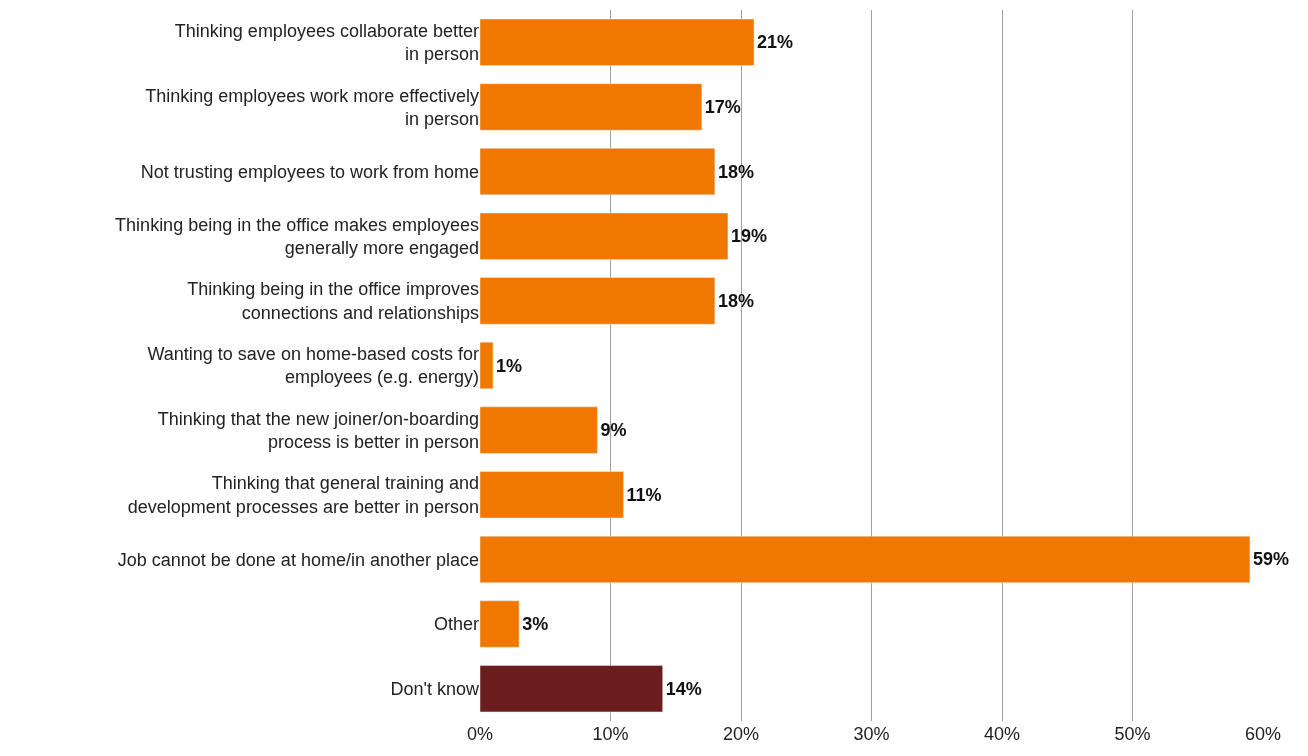  What do you see at coordinates (775, 42) in the screenshot?
I see `data-label: 21%` at bounding box center [775, 42].